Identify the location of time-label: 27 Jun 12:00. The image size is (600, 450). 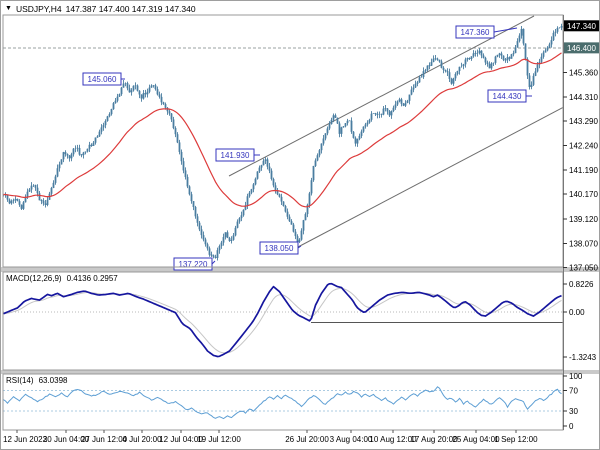
(104, 439).